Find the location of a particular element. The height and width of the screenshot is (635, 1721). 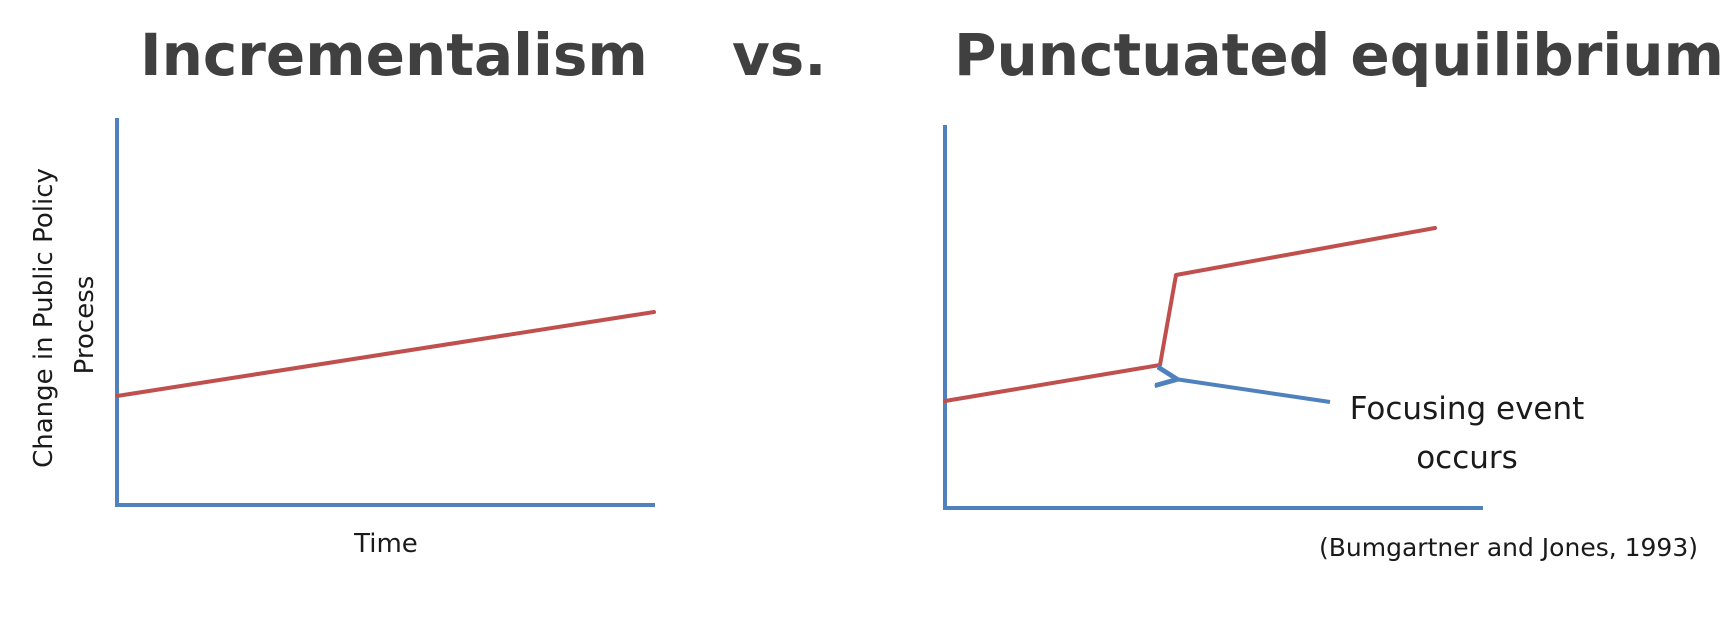

title-vs: vs. is located at coordinates (779, 55).